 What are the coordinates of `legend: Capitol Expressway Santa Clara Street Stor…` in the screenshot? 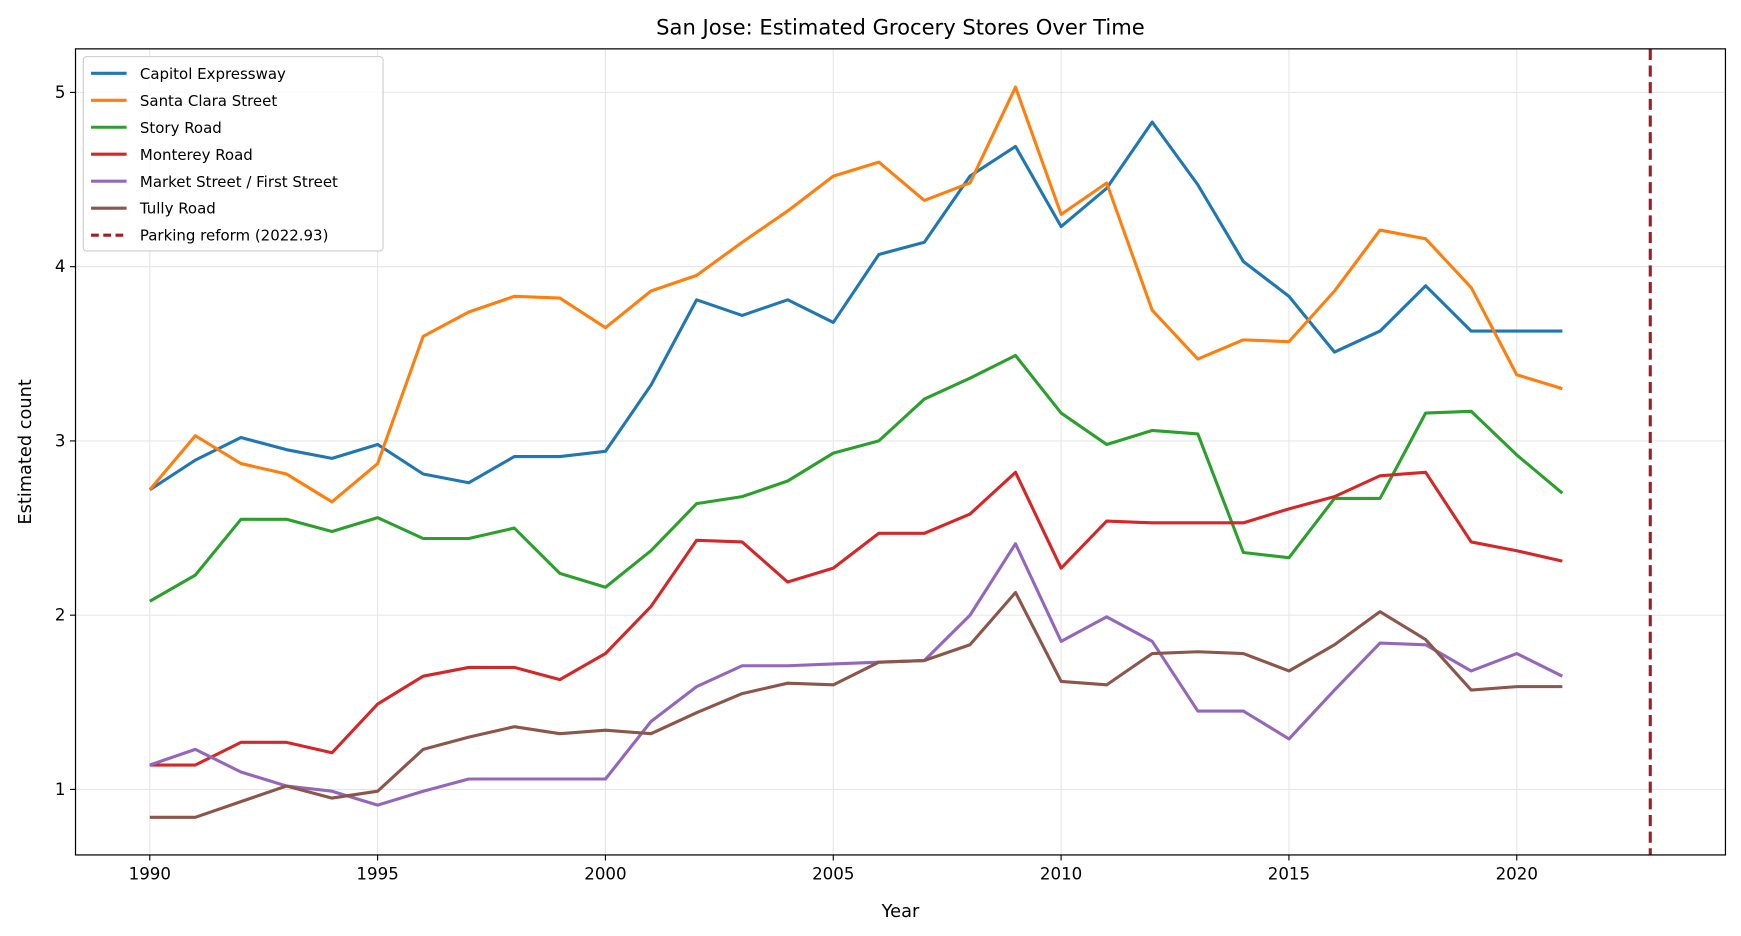 It's located at (233, 154).